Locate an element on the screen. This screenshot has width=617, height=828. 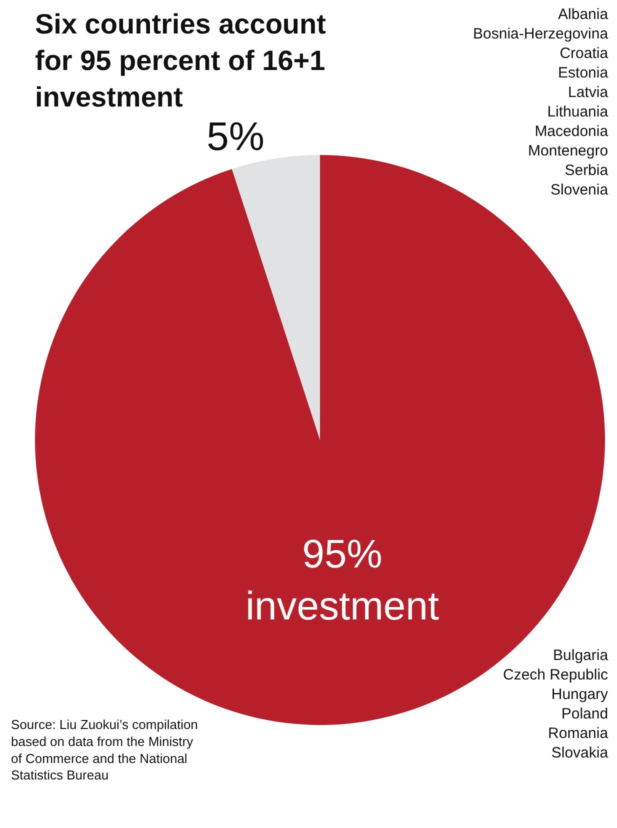
text: Albania Bosnia-Herzegovina Croatia Estonia Latvia Lithuania Macedonia Montenegro Serbia Slovenia is located at coordinates (540, 102).